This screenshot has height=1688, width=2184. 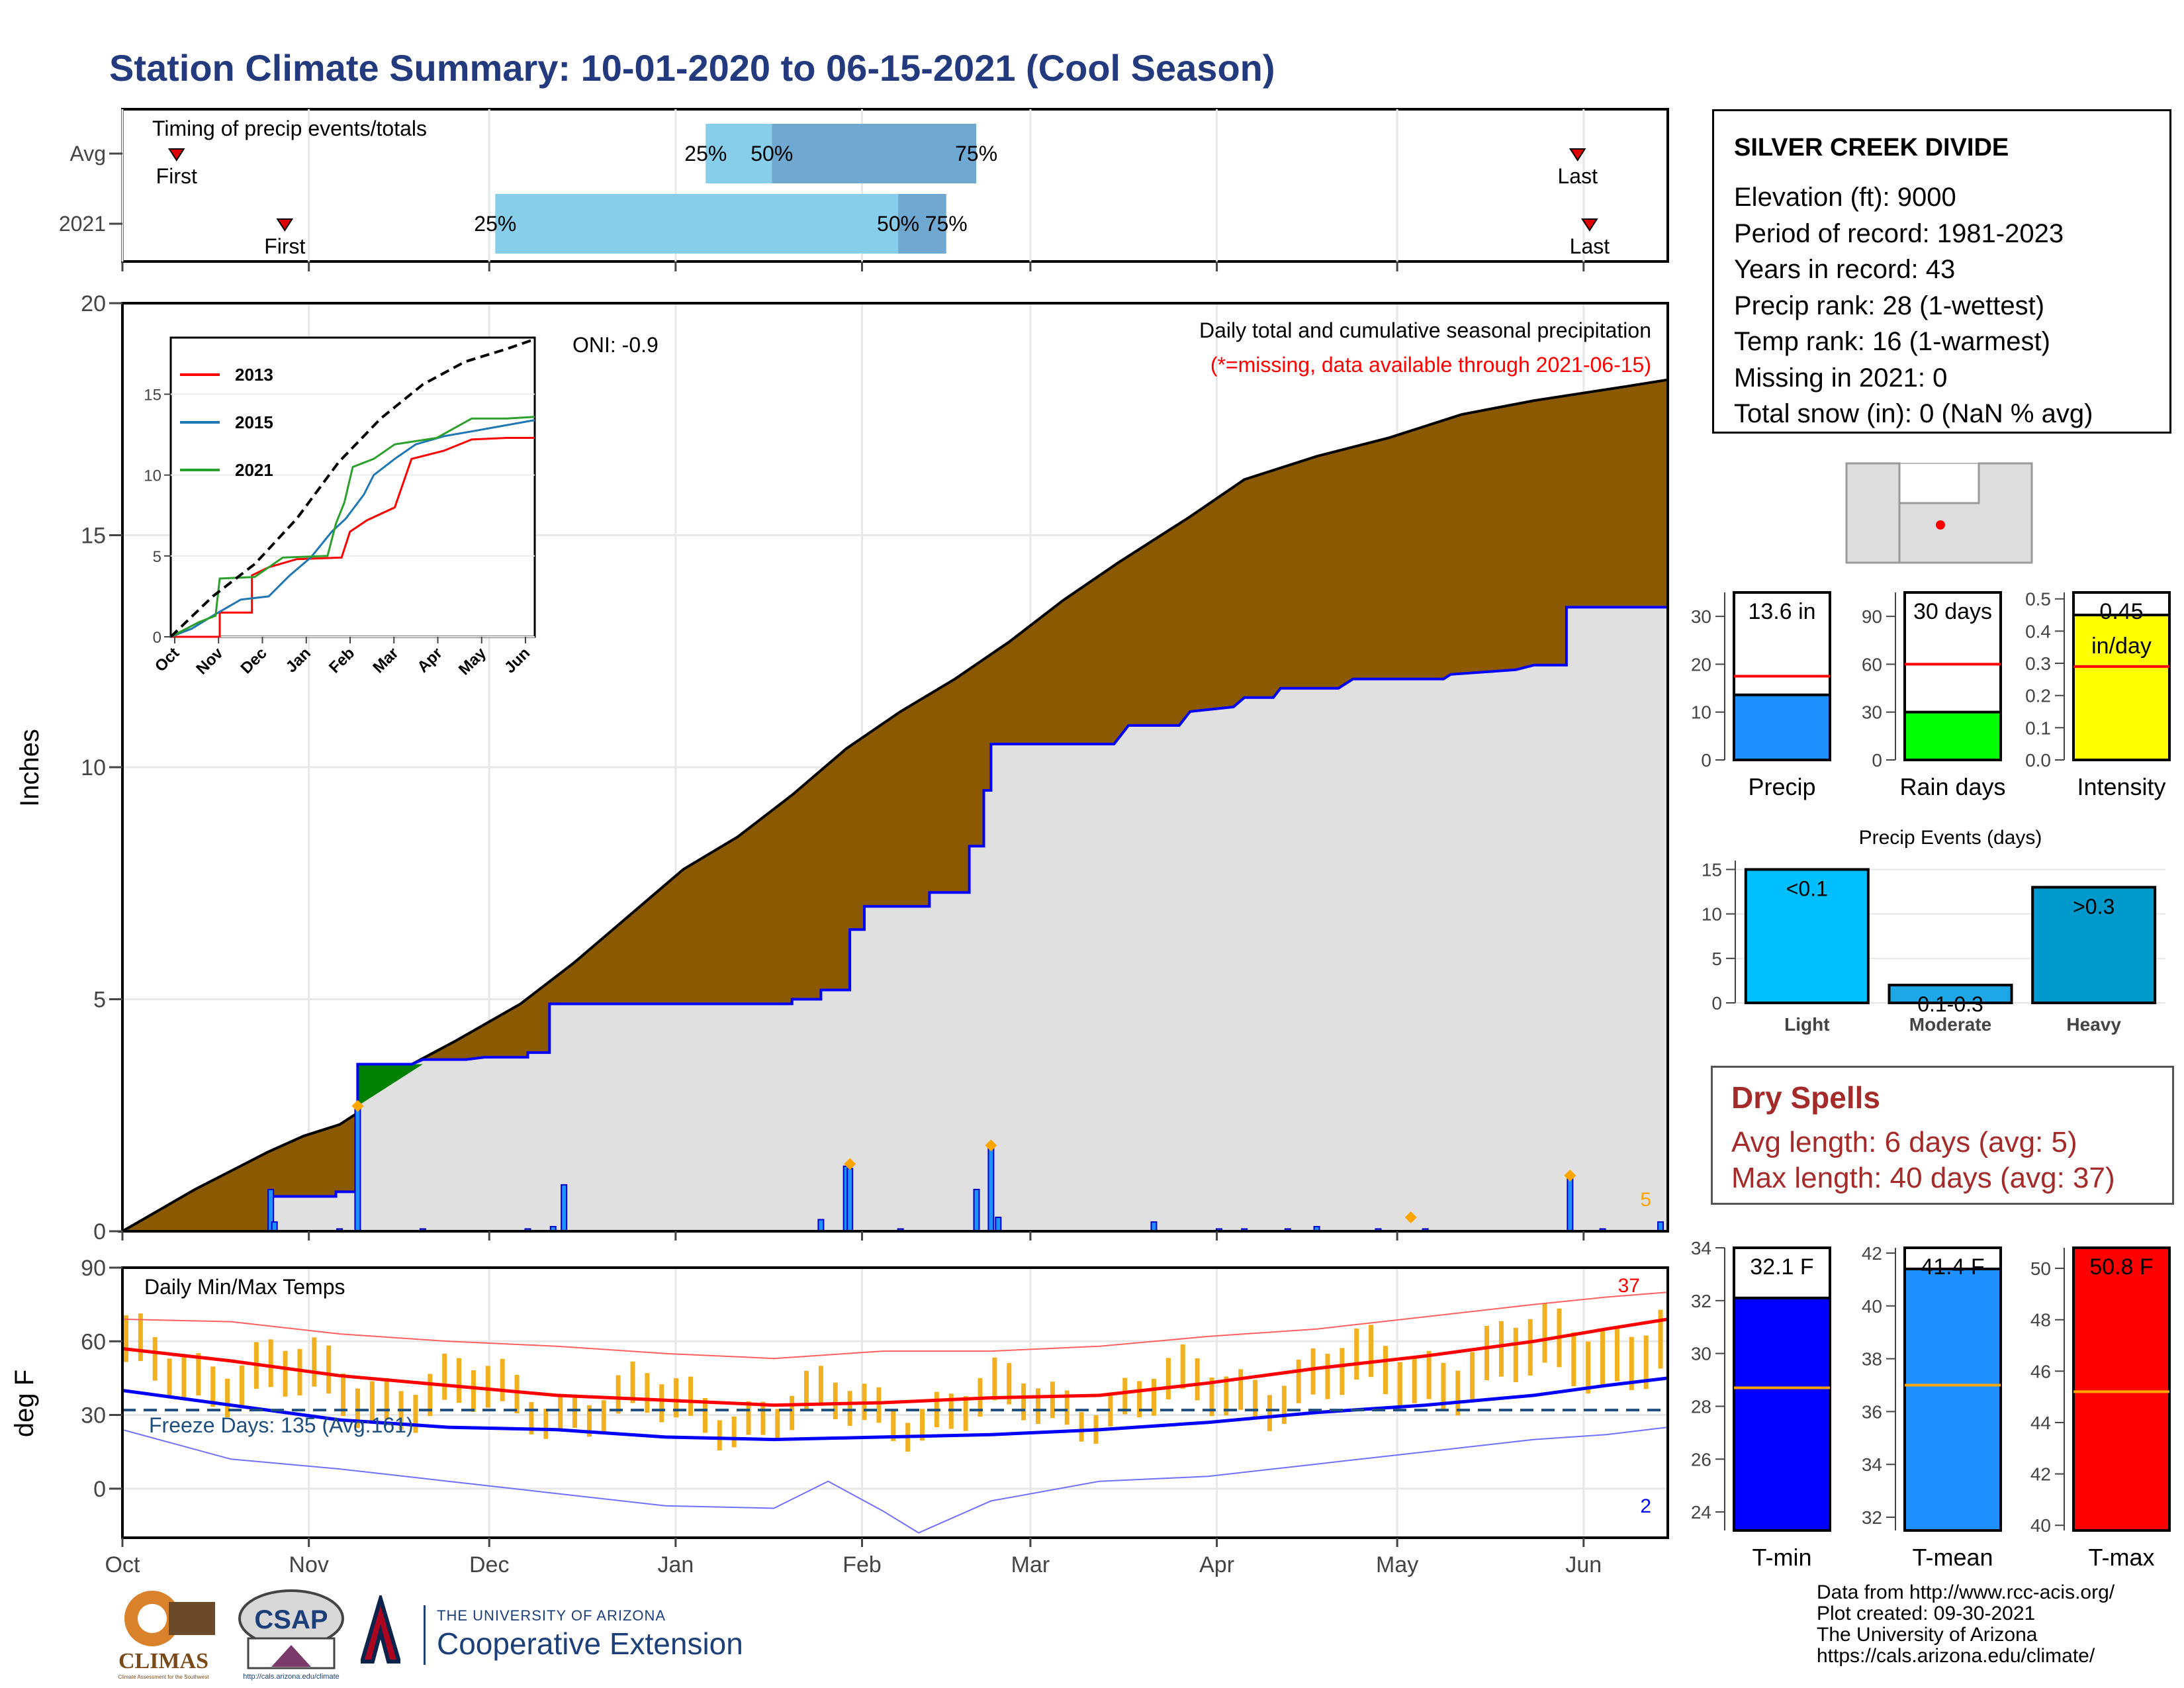 I want to click on timing-bar-q50-q75-2021, so click(x=922, y=224).